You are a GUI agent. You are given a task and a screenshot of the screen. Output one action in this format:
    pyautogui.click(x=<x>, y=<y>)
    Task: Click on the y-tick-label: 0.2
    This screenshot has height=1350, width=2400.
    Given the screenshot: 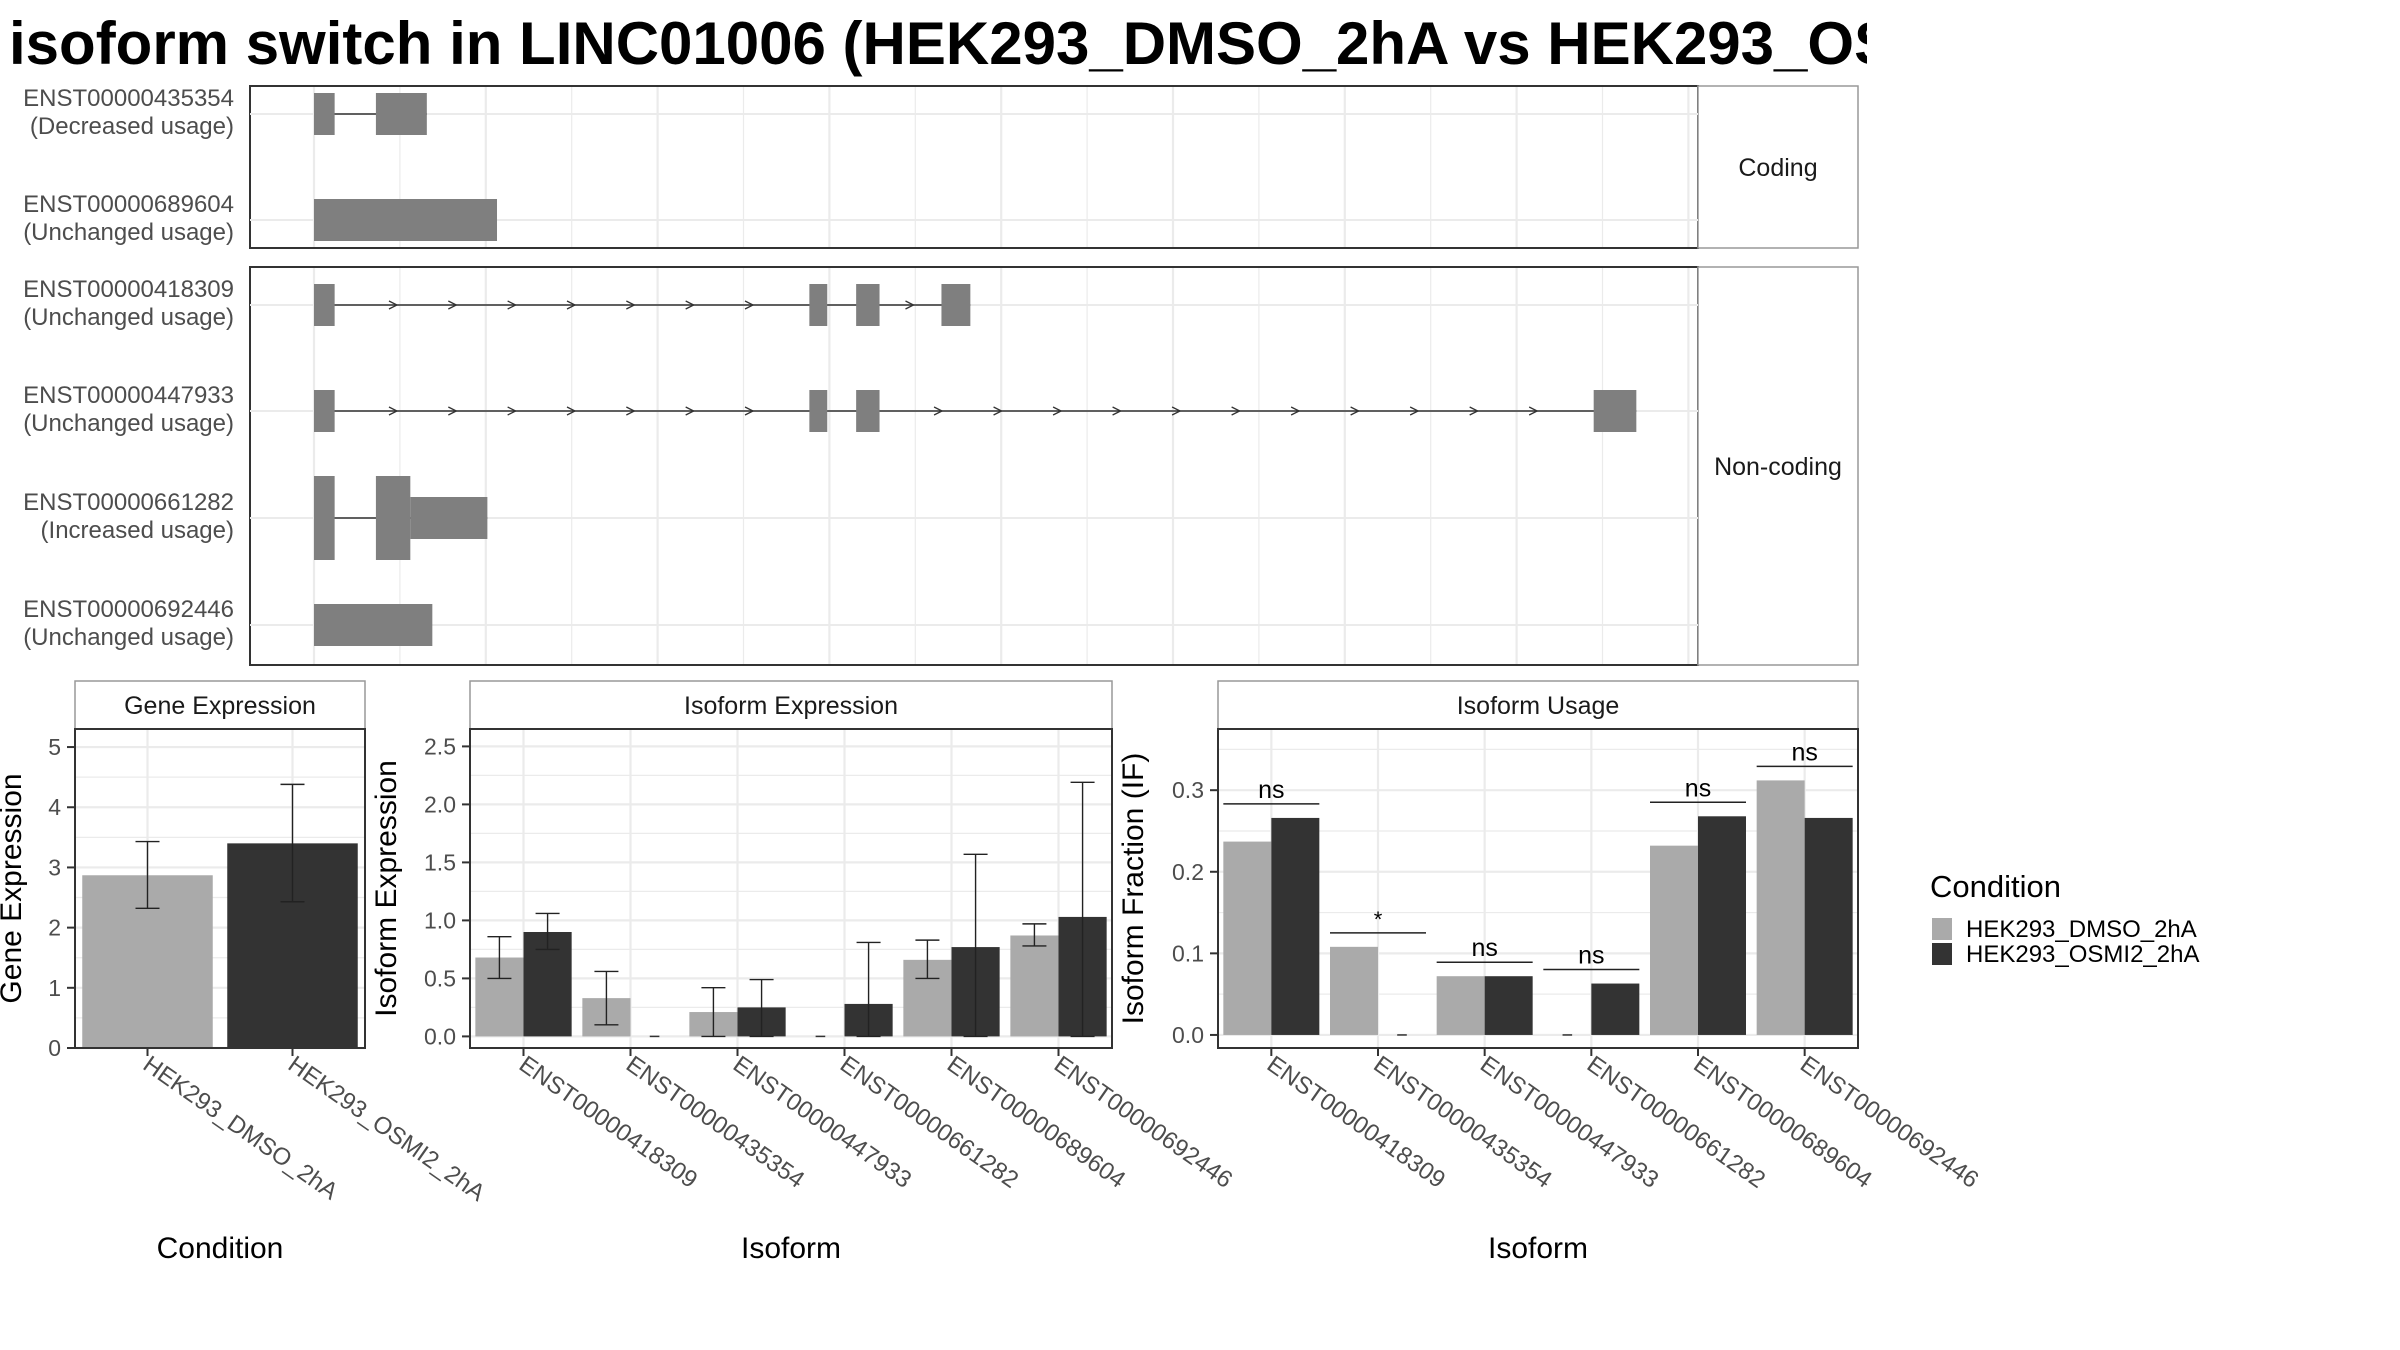 What is the action you would take?
    pyautogui.click(x=1188, y=872)
    